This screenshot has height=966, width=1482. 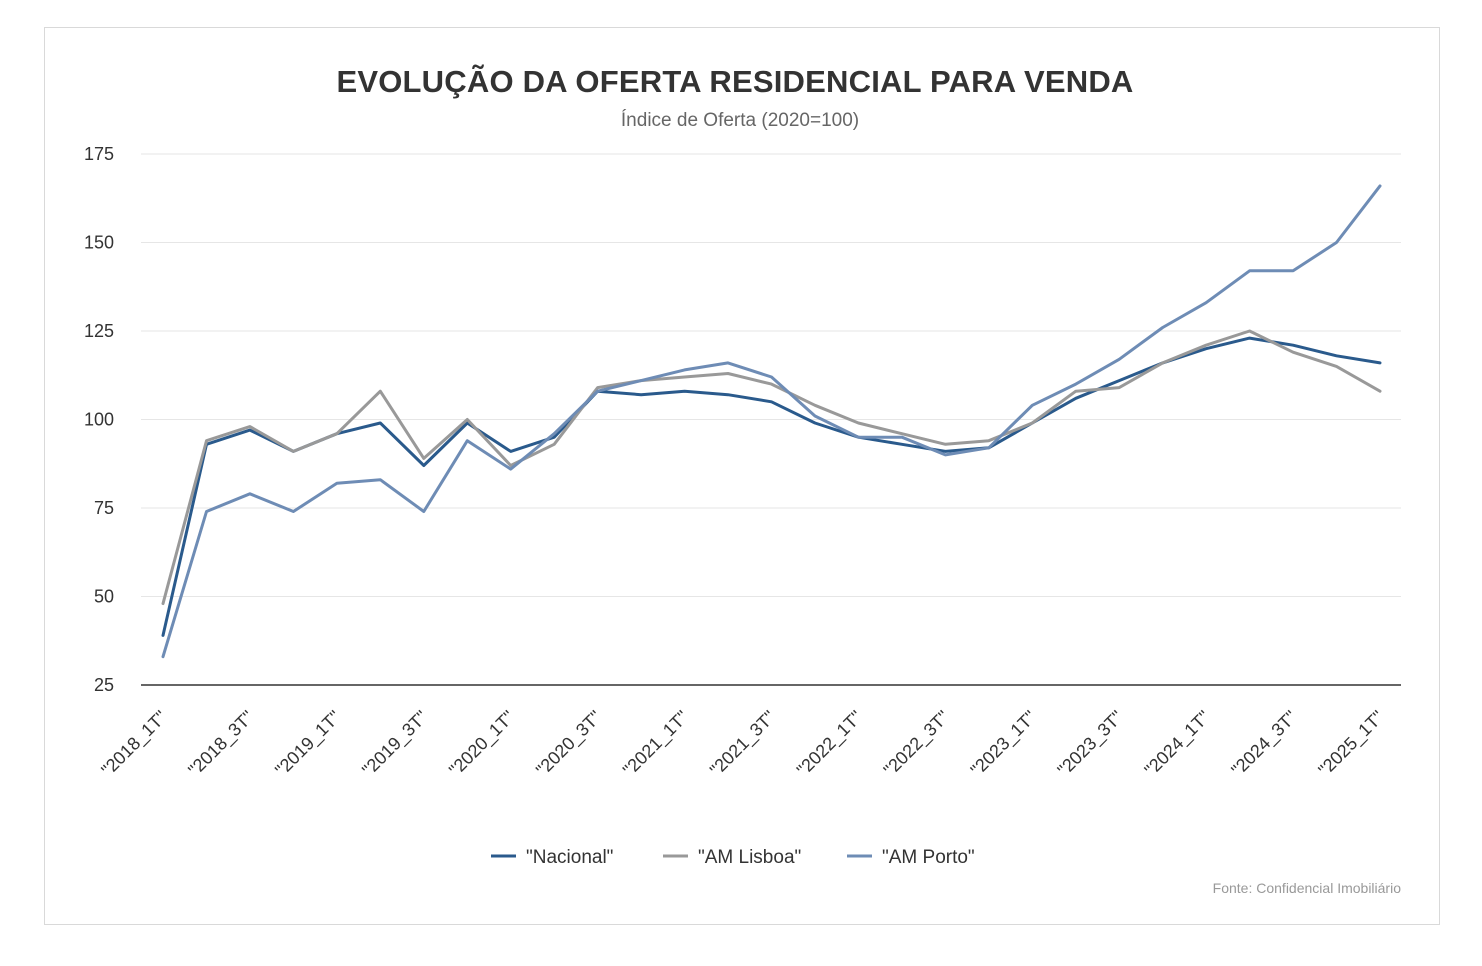 I want to click on y-tick-label: 175, so click(x=99, y=154).